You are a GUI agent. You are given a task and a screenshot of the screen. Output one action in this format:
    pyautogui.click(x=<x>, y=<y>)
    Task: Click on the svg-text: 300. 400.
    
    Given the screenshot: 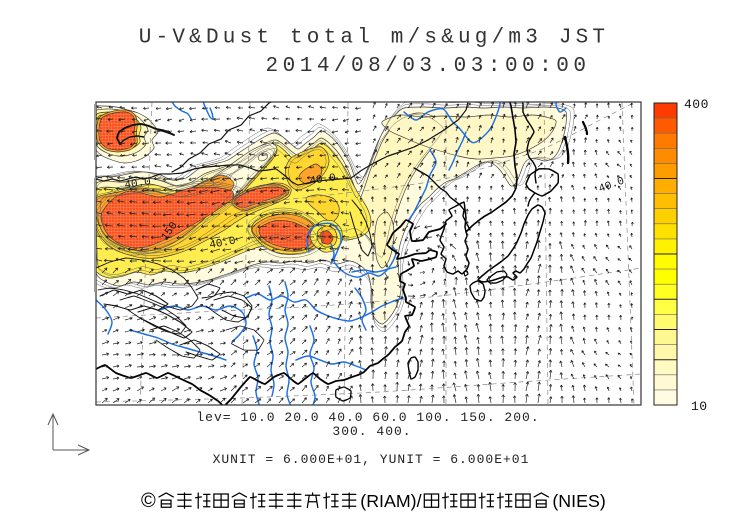 What is the action you would take?
    pyautogui.click(x=371, y=431)
    